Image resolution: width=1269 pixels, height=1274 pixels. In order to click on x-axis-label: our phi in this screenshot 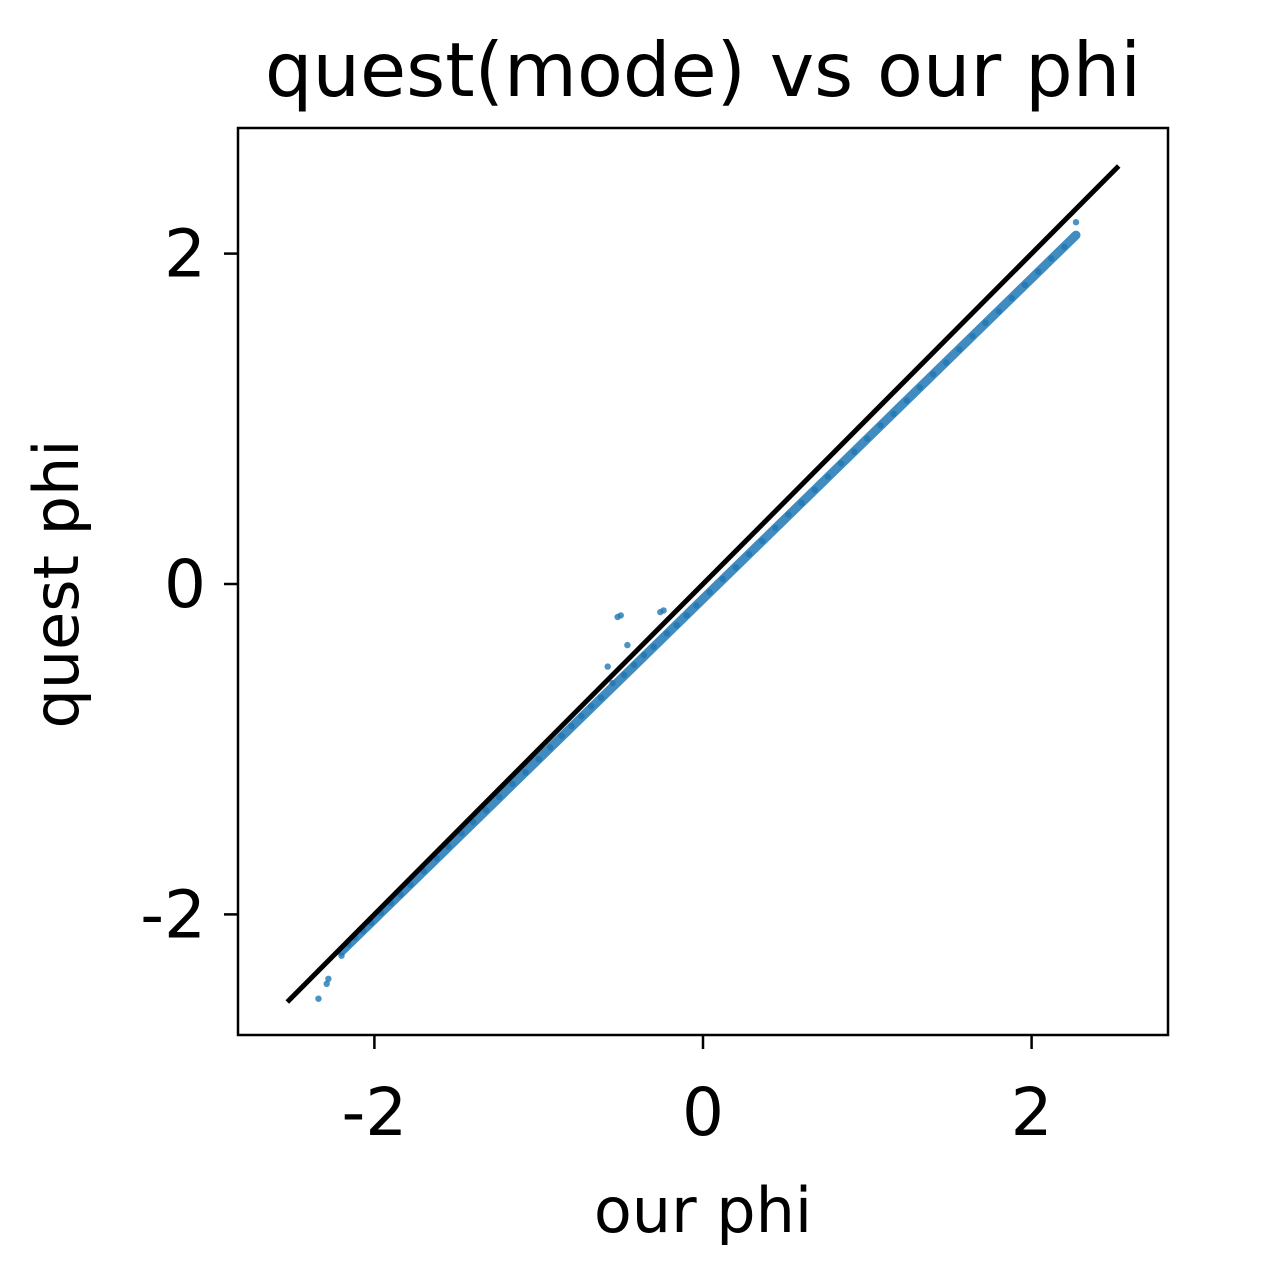, I will do `click(703, 1210)`.